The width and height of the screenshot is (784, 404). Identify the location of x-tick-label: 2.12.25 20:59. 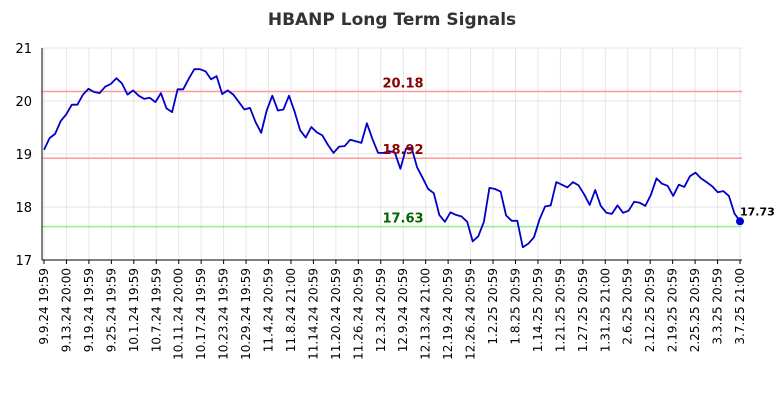
(650, 310).